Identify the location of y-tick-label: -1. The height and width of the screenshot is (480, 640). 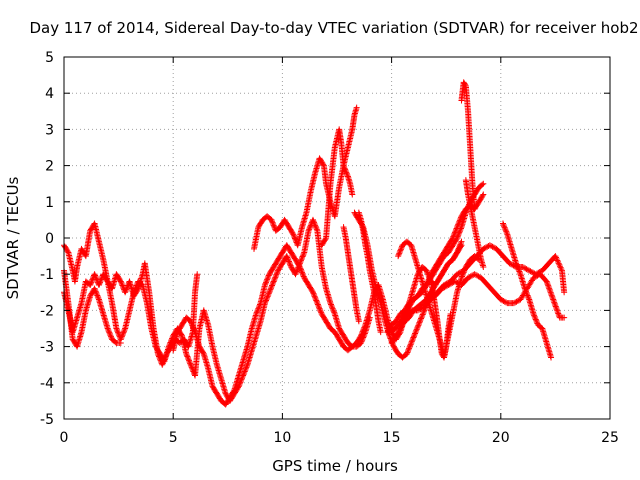
(47, 275).